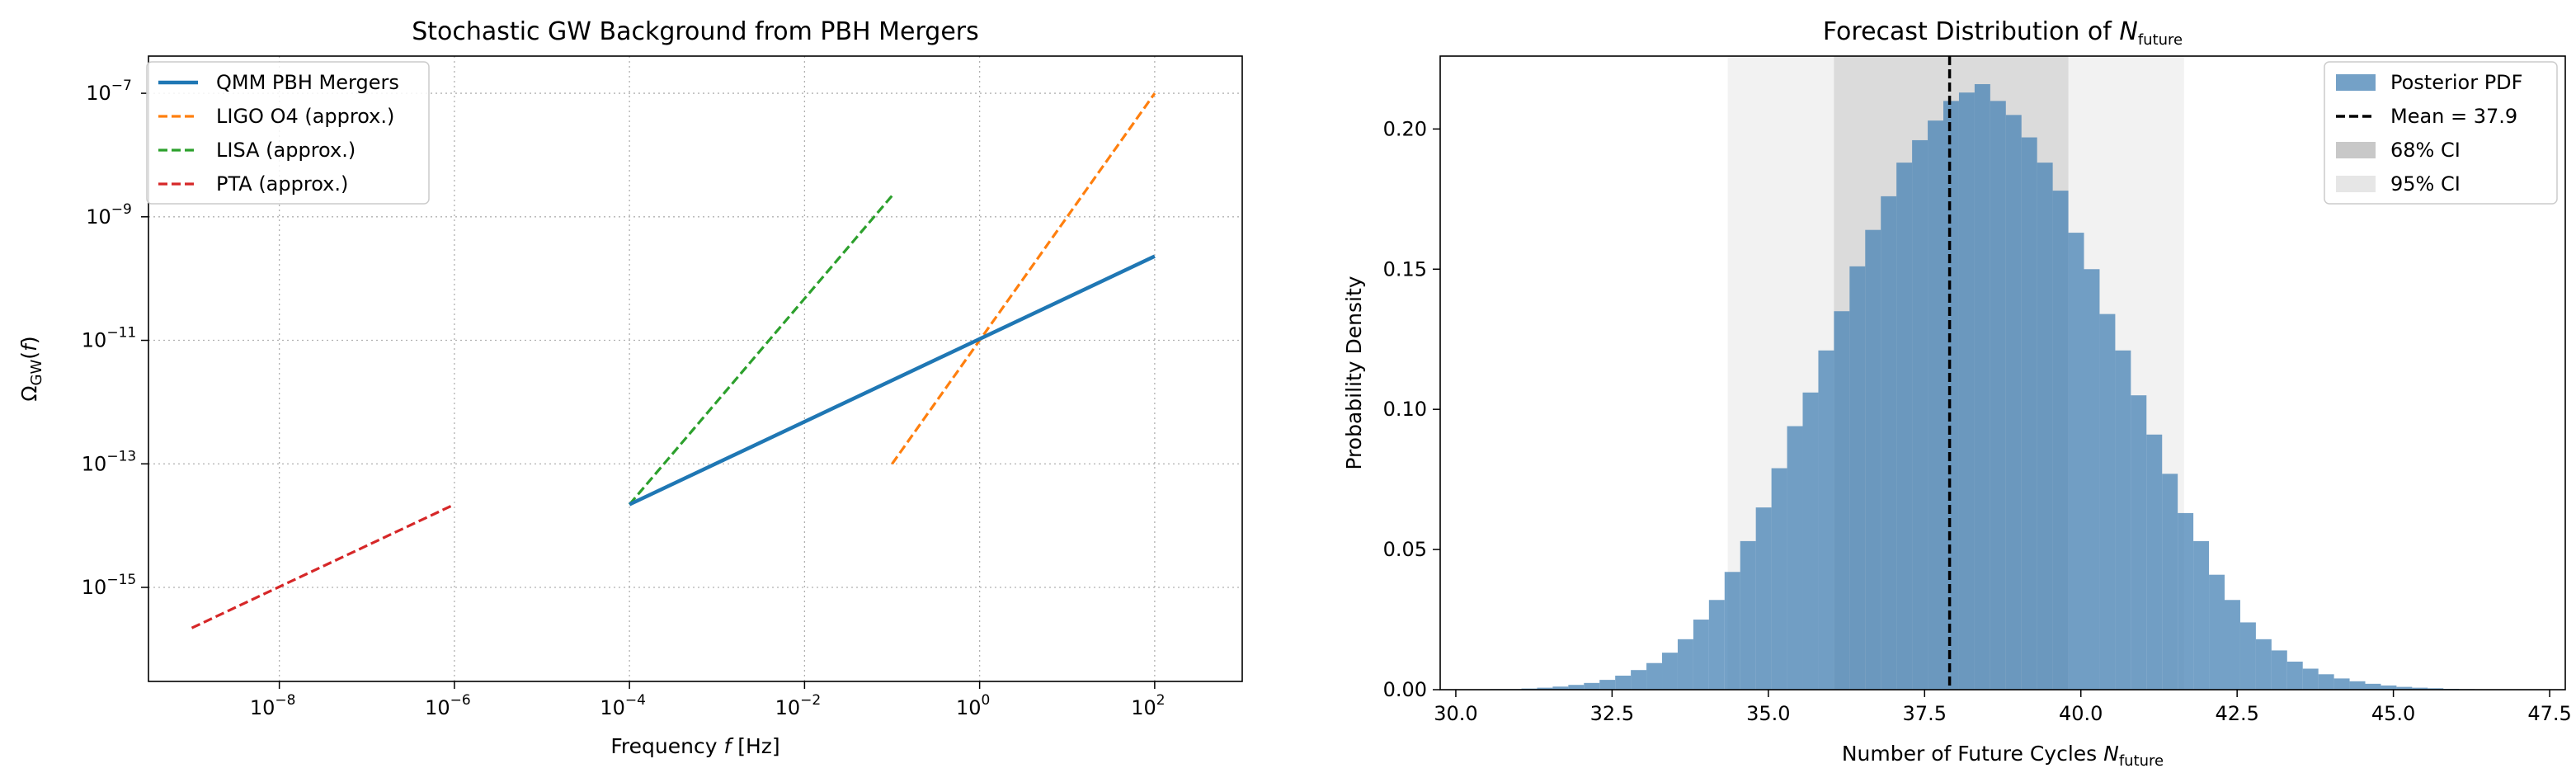  Describe the element at coordinates (282, 184) in the screenshot. I see `gw-legend-label: PTA (approx.)` at that location.